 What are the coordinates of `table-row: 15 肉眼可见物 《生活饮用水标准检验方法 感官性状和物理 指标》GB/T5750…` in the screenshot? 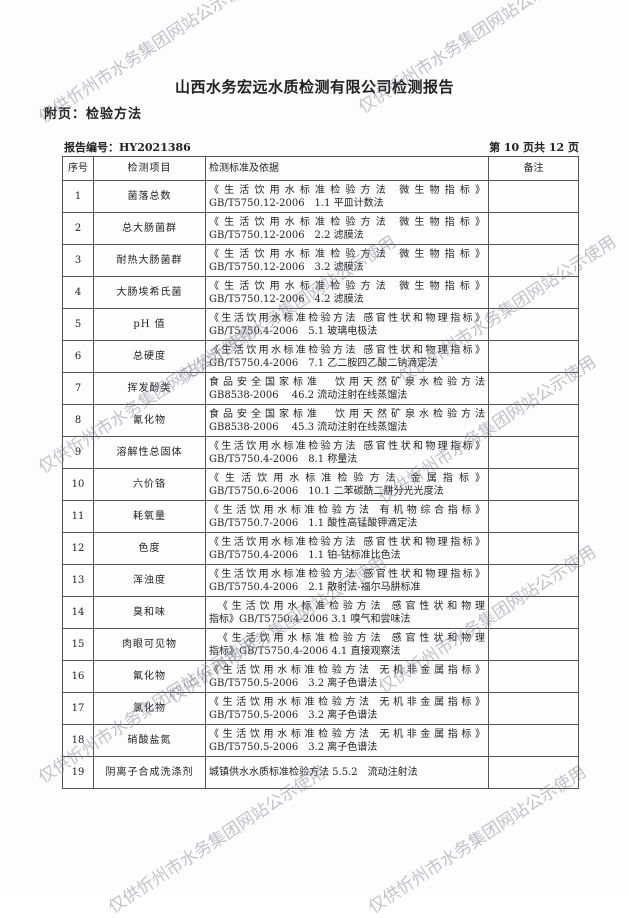 It's located at (320, 644).